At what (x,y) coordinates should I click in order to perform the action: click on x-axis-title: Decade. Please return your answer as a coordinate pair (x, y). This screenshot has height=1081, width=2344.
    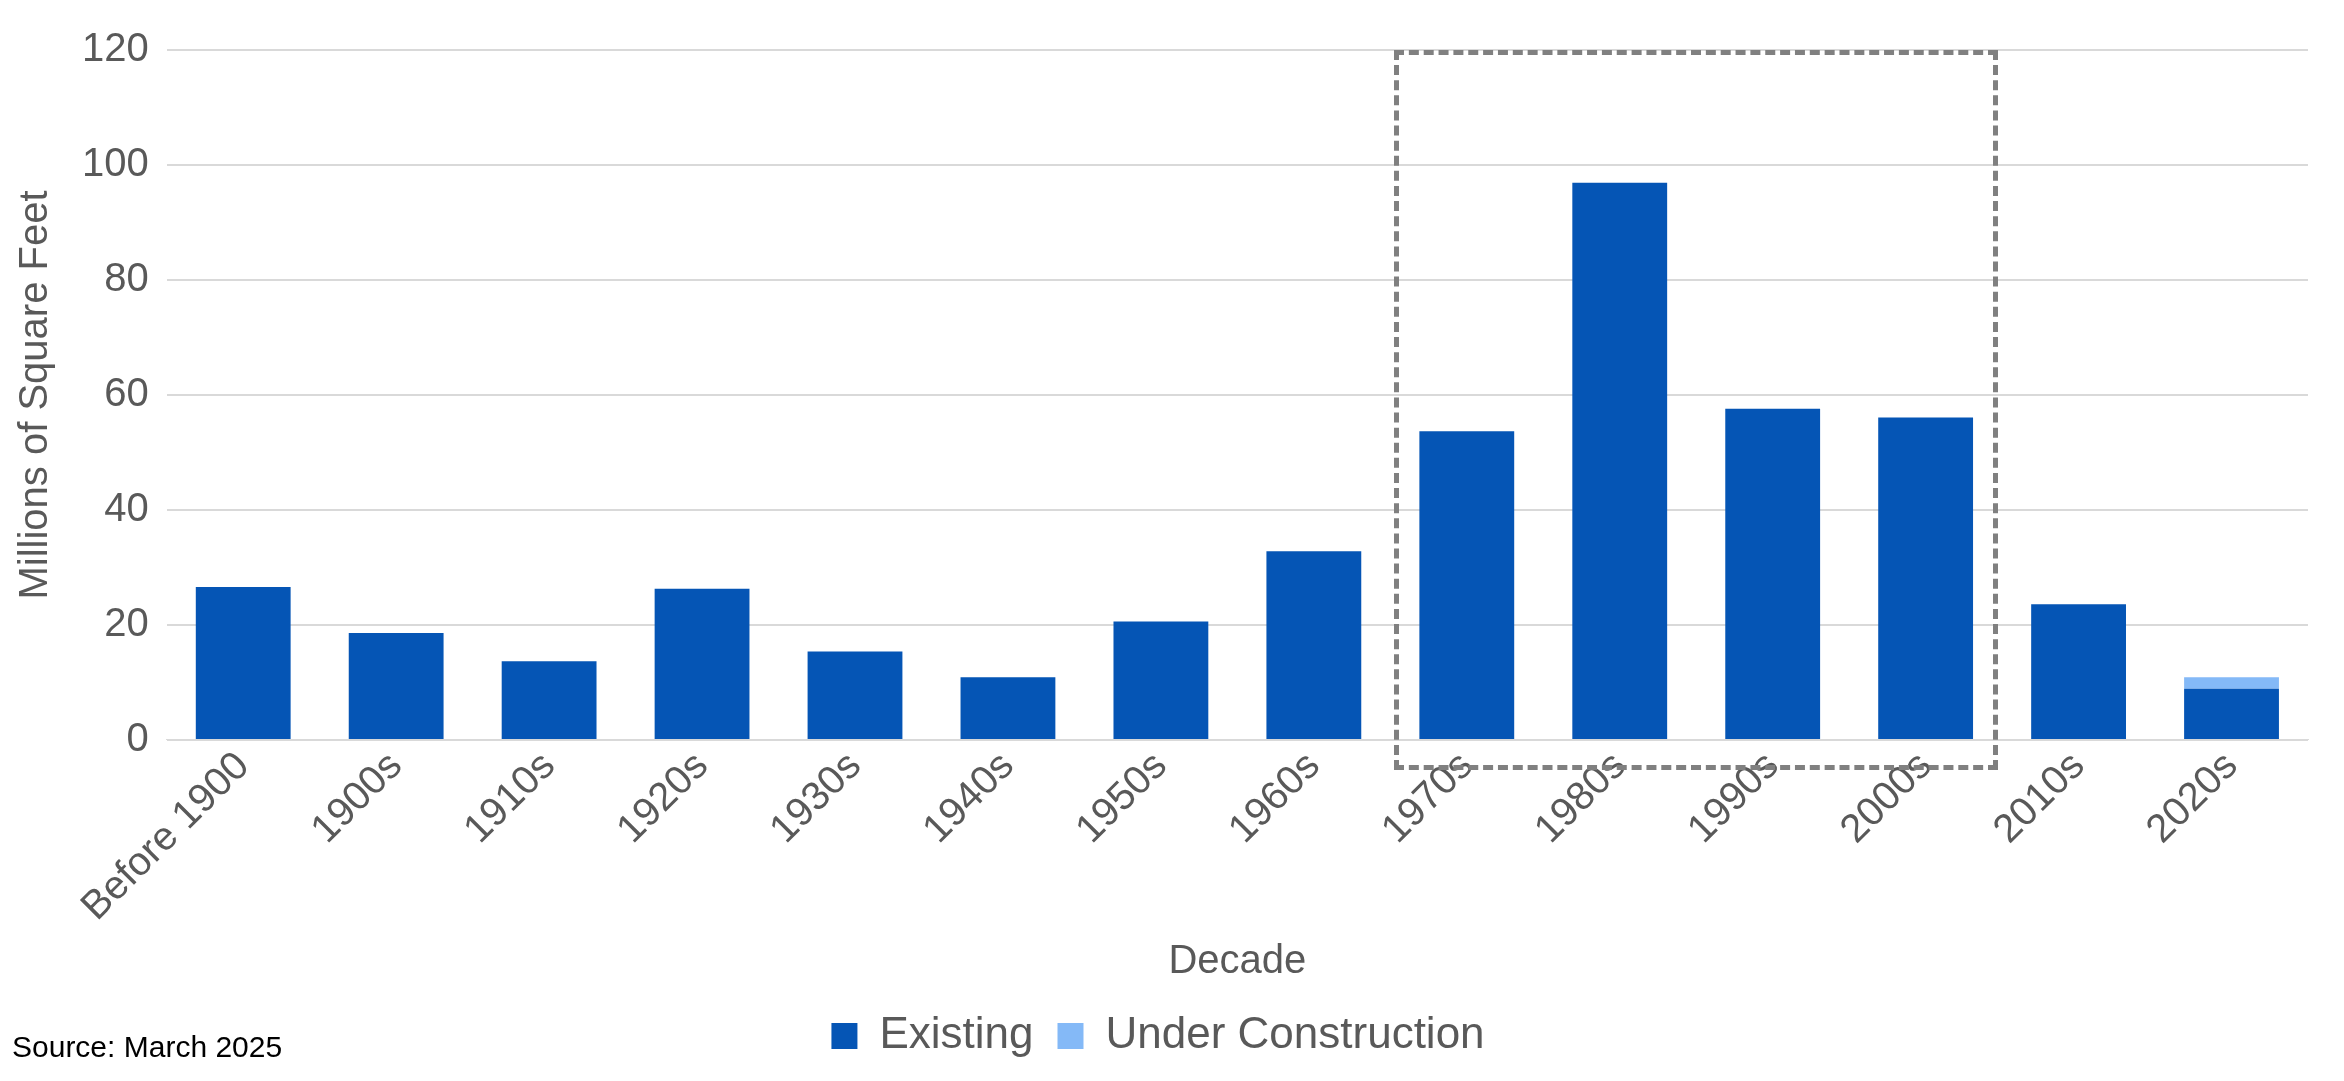
    Looking at the image, I should click on (1237, 959).